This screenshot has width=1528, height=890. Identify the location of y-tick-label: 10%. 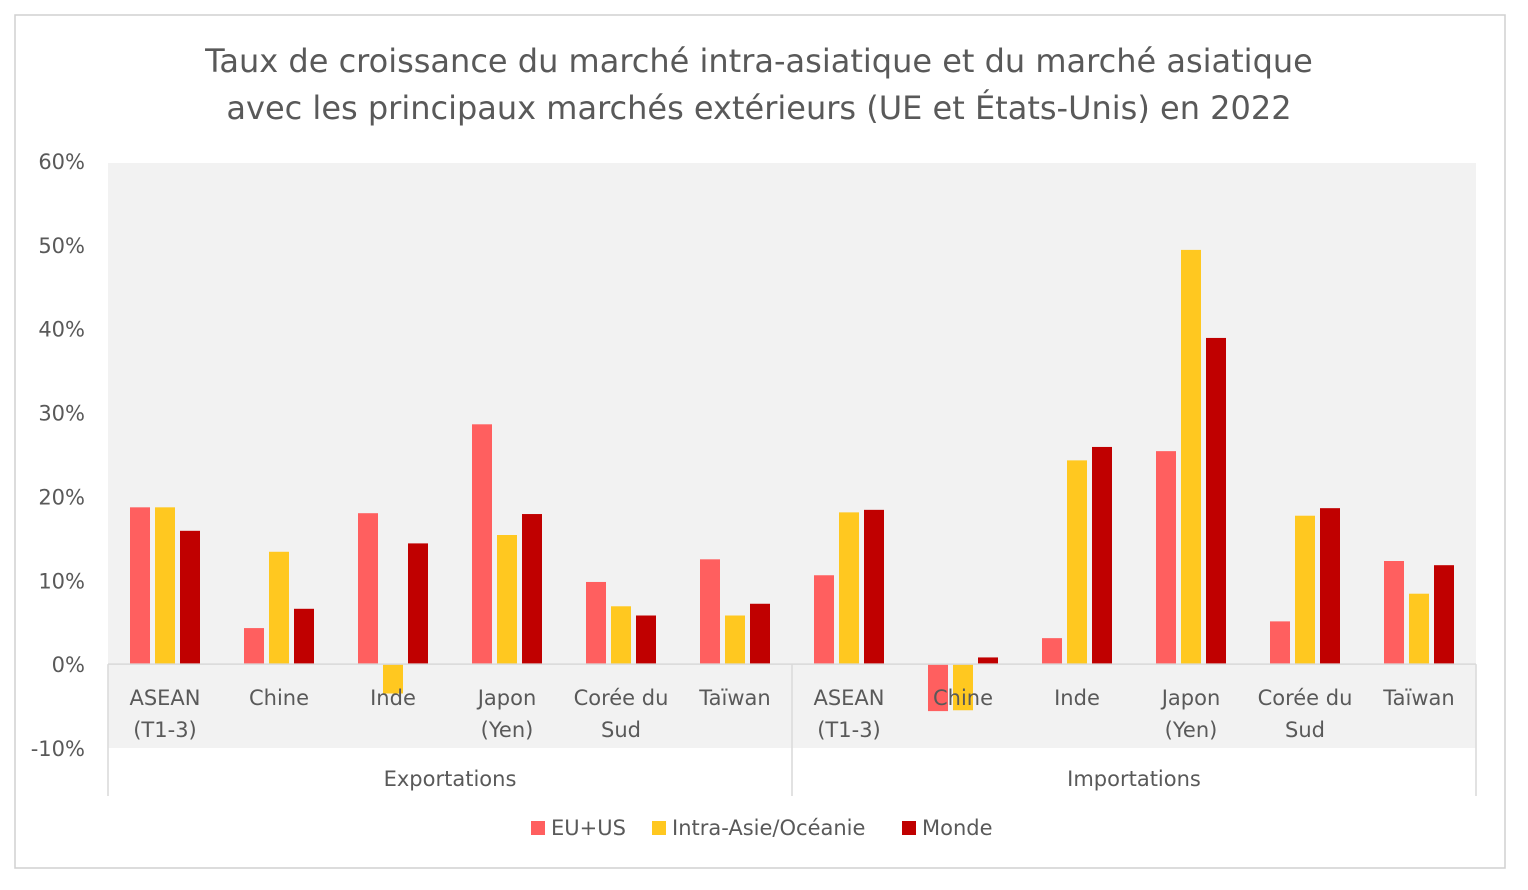
(61, 581).